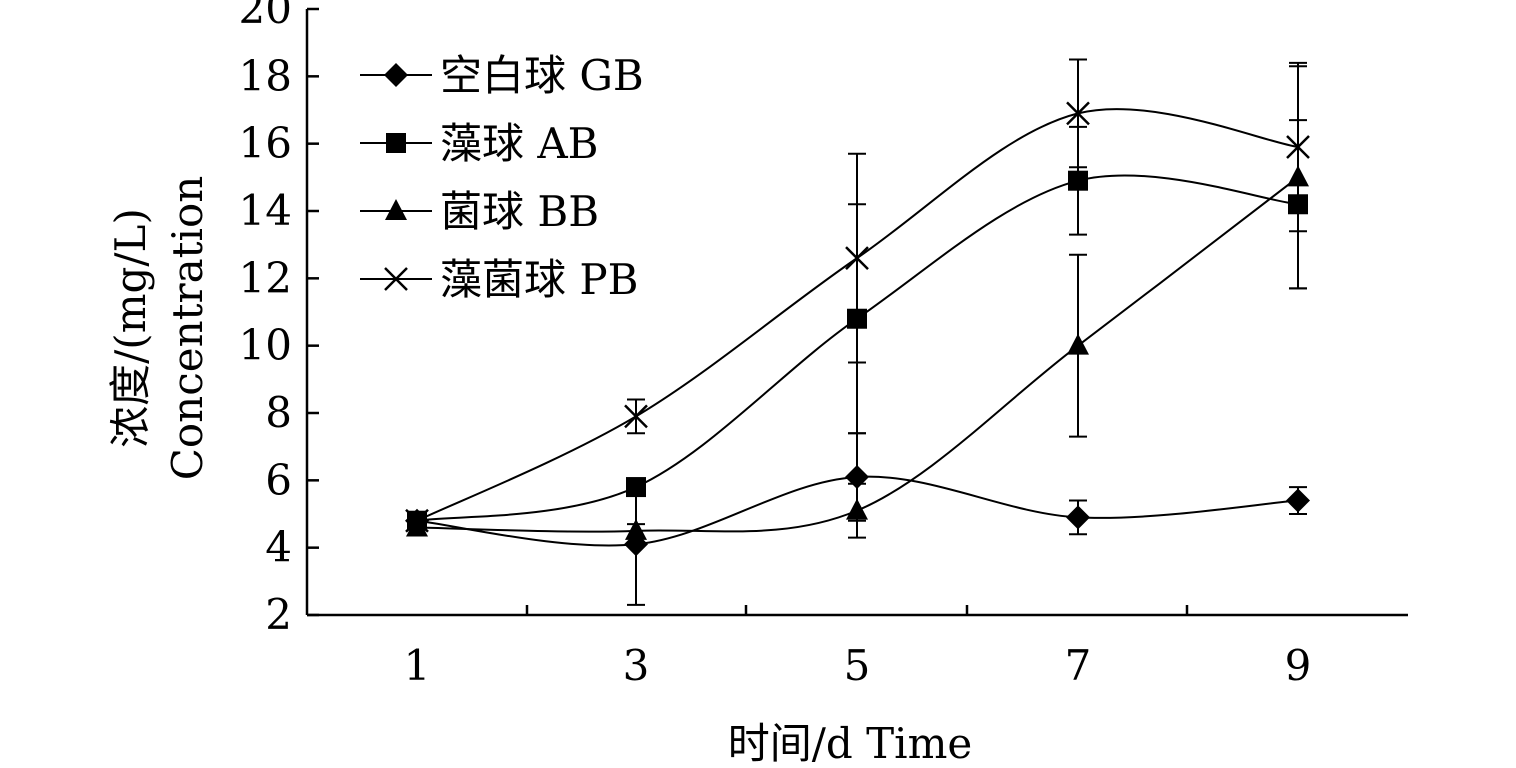 The height and width of the screenshot is (768, 1516). I want to click on legend-item: 空白球 GB, so click(502, 75).